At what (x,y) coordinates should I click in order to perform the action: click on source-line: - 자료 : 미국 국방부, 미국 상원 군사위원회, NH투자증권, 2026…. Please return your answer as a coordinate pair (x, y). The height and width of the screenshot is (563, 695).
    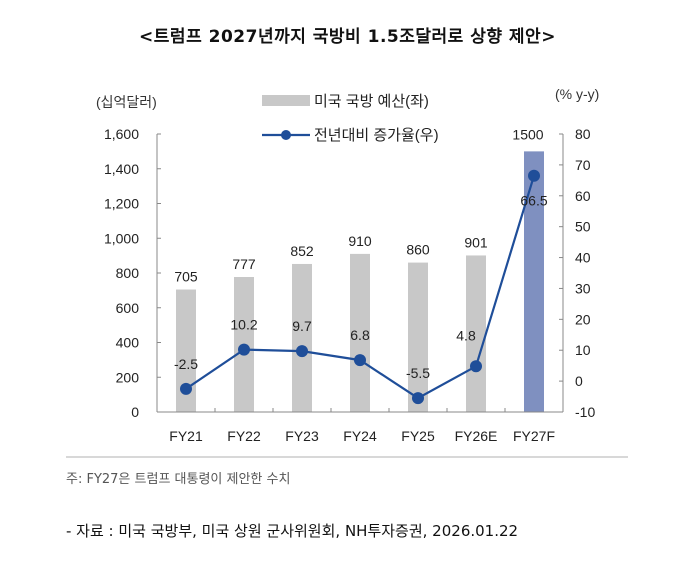
    Looking at the image, I should click on (292, 531).